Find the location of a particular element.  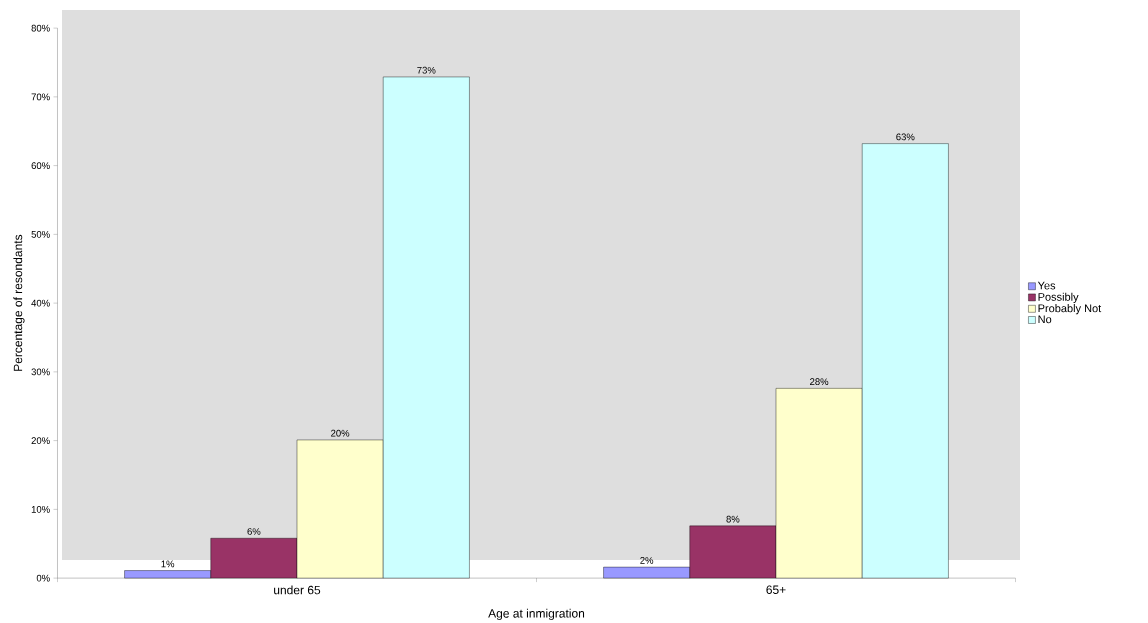

y-tick-label: 20% is located at coordinates (40, 440).